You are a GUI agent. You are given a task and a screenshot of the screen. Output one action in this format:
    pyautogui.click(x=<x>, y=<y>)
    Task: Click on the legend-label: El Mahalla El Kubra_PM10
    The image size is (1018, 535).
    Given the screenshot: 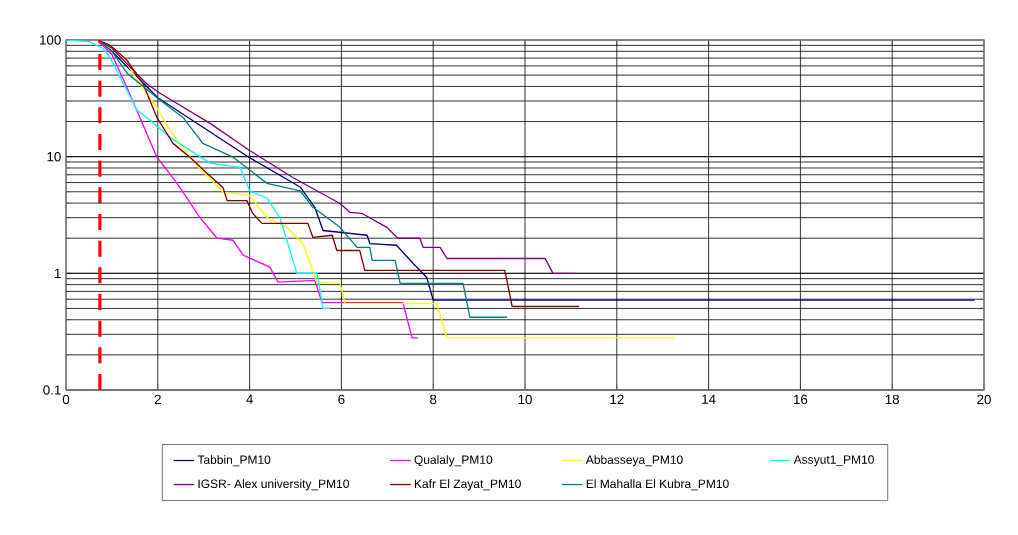 What is the action you would take?
    pyautogui.click(x=657, y=485)
    